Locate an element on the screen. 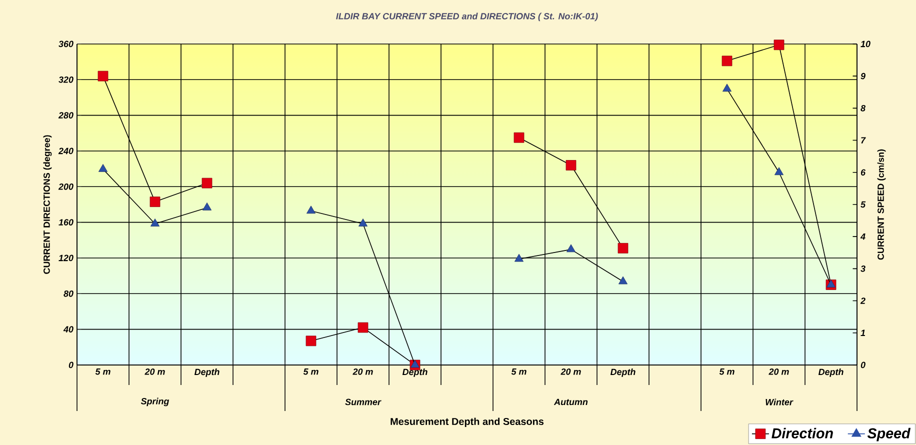 This screenshot has height=445, width=916. y2-tick-label: 0 is located at coordinates (863, 365).